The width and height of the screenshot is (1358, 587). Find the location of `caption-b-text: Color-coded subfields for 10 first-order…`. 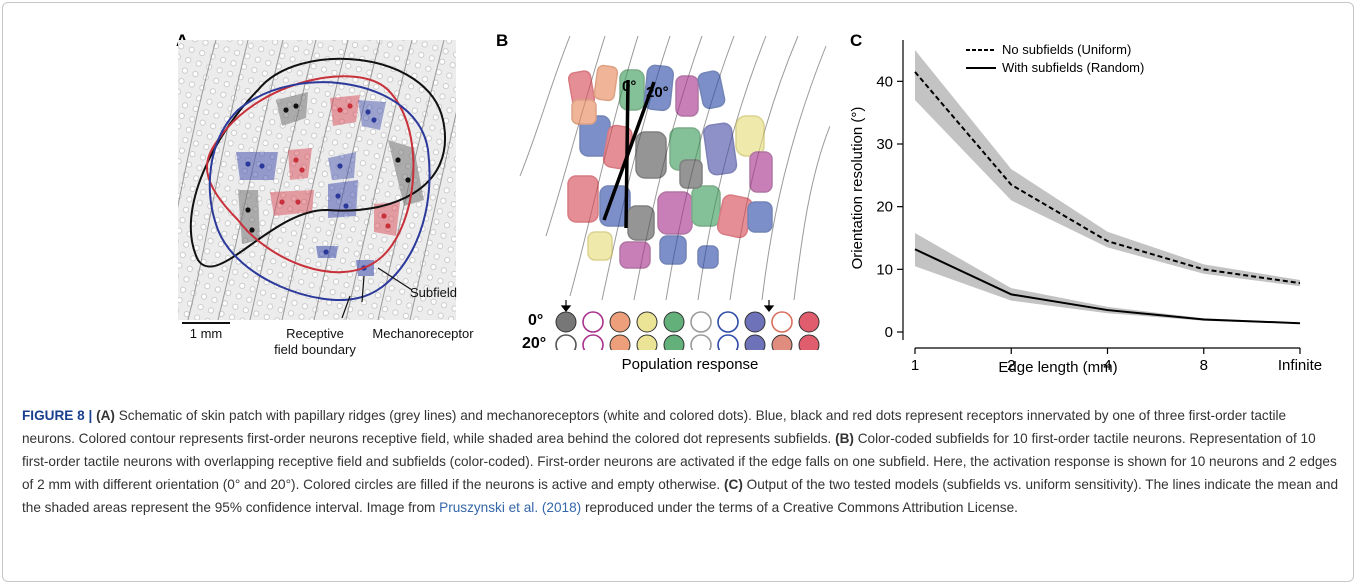

caption-b-text: Color-coded subfields for 10 first-order… is located at coordinates (679, 461).